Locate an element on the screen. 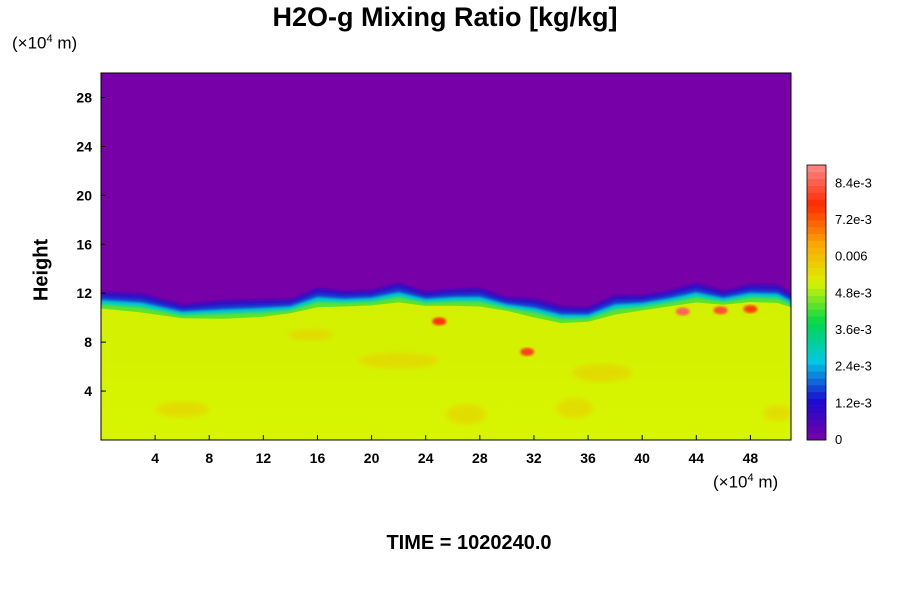 The width and height of the screenshot is (900, 600). colorbar-tick-label: 2.4e-3 is located at coordinates (853, 366).